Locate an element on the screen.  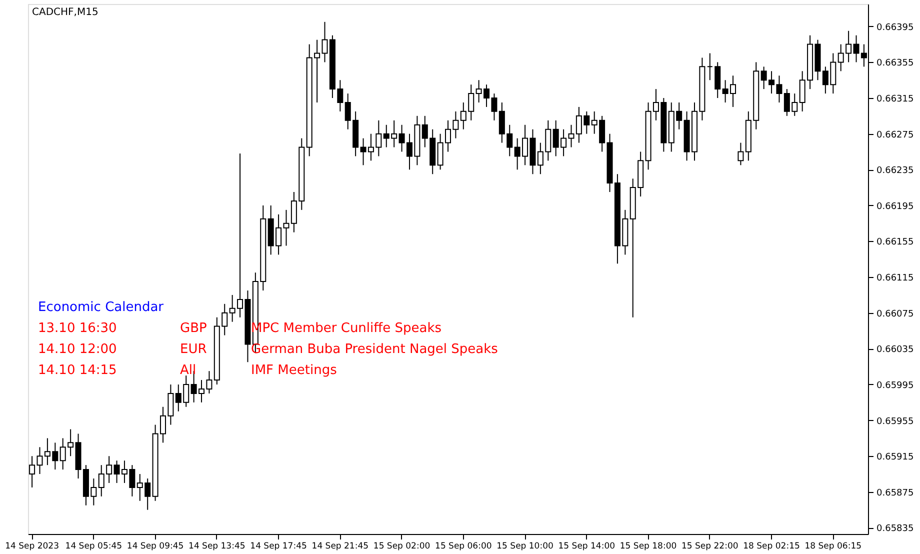
annotation: IMF Meetings is located at coordinates (294, 370).